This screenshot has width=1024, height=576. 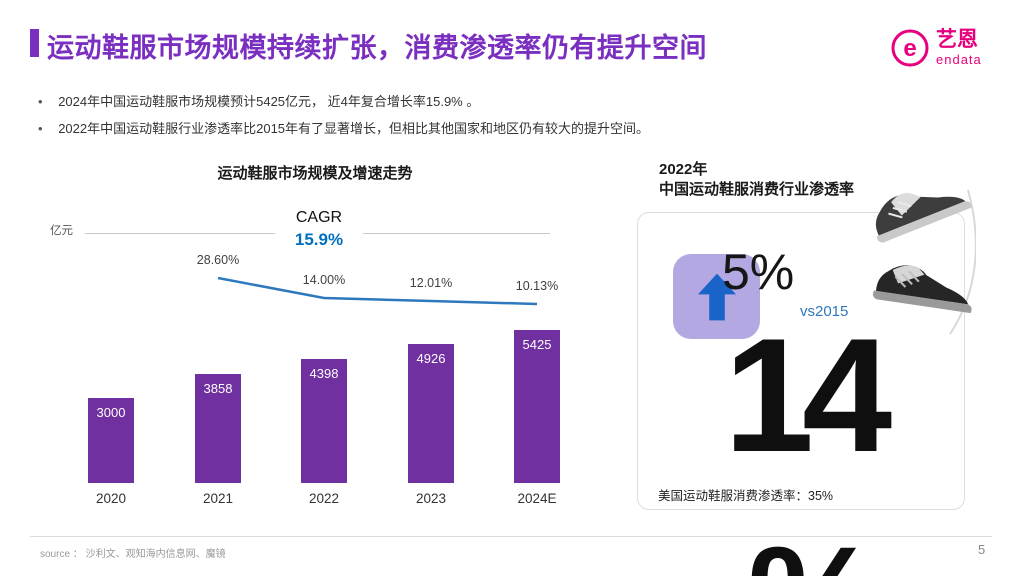 I want to click on bar-value-label: 3000, so click(x=111, y=412).